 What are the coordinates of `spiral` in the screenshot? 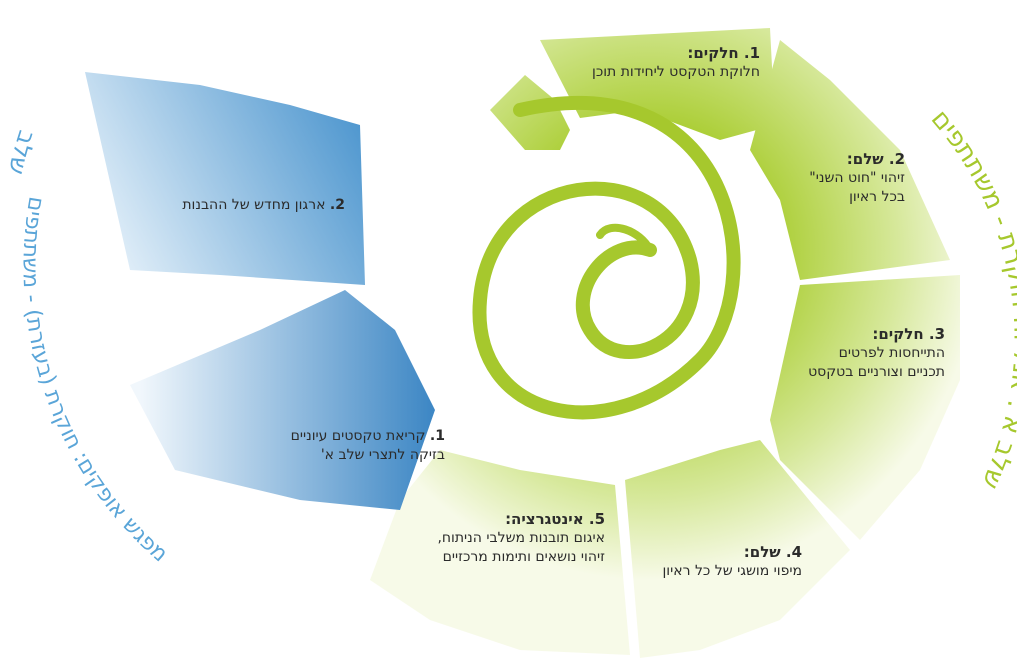 It's located at (606, 258).